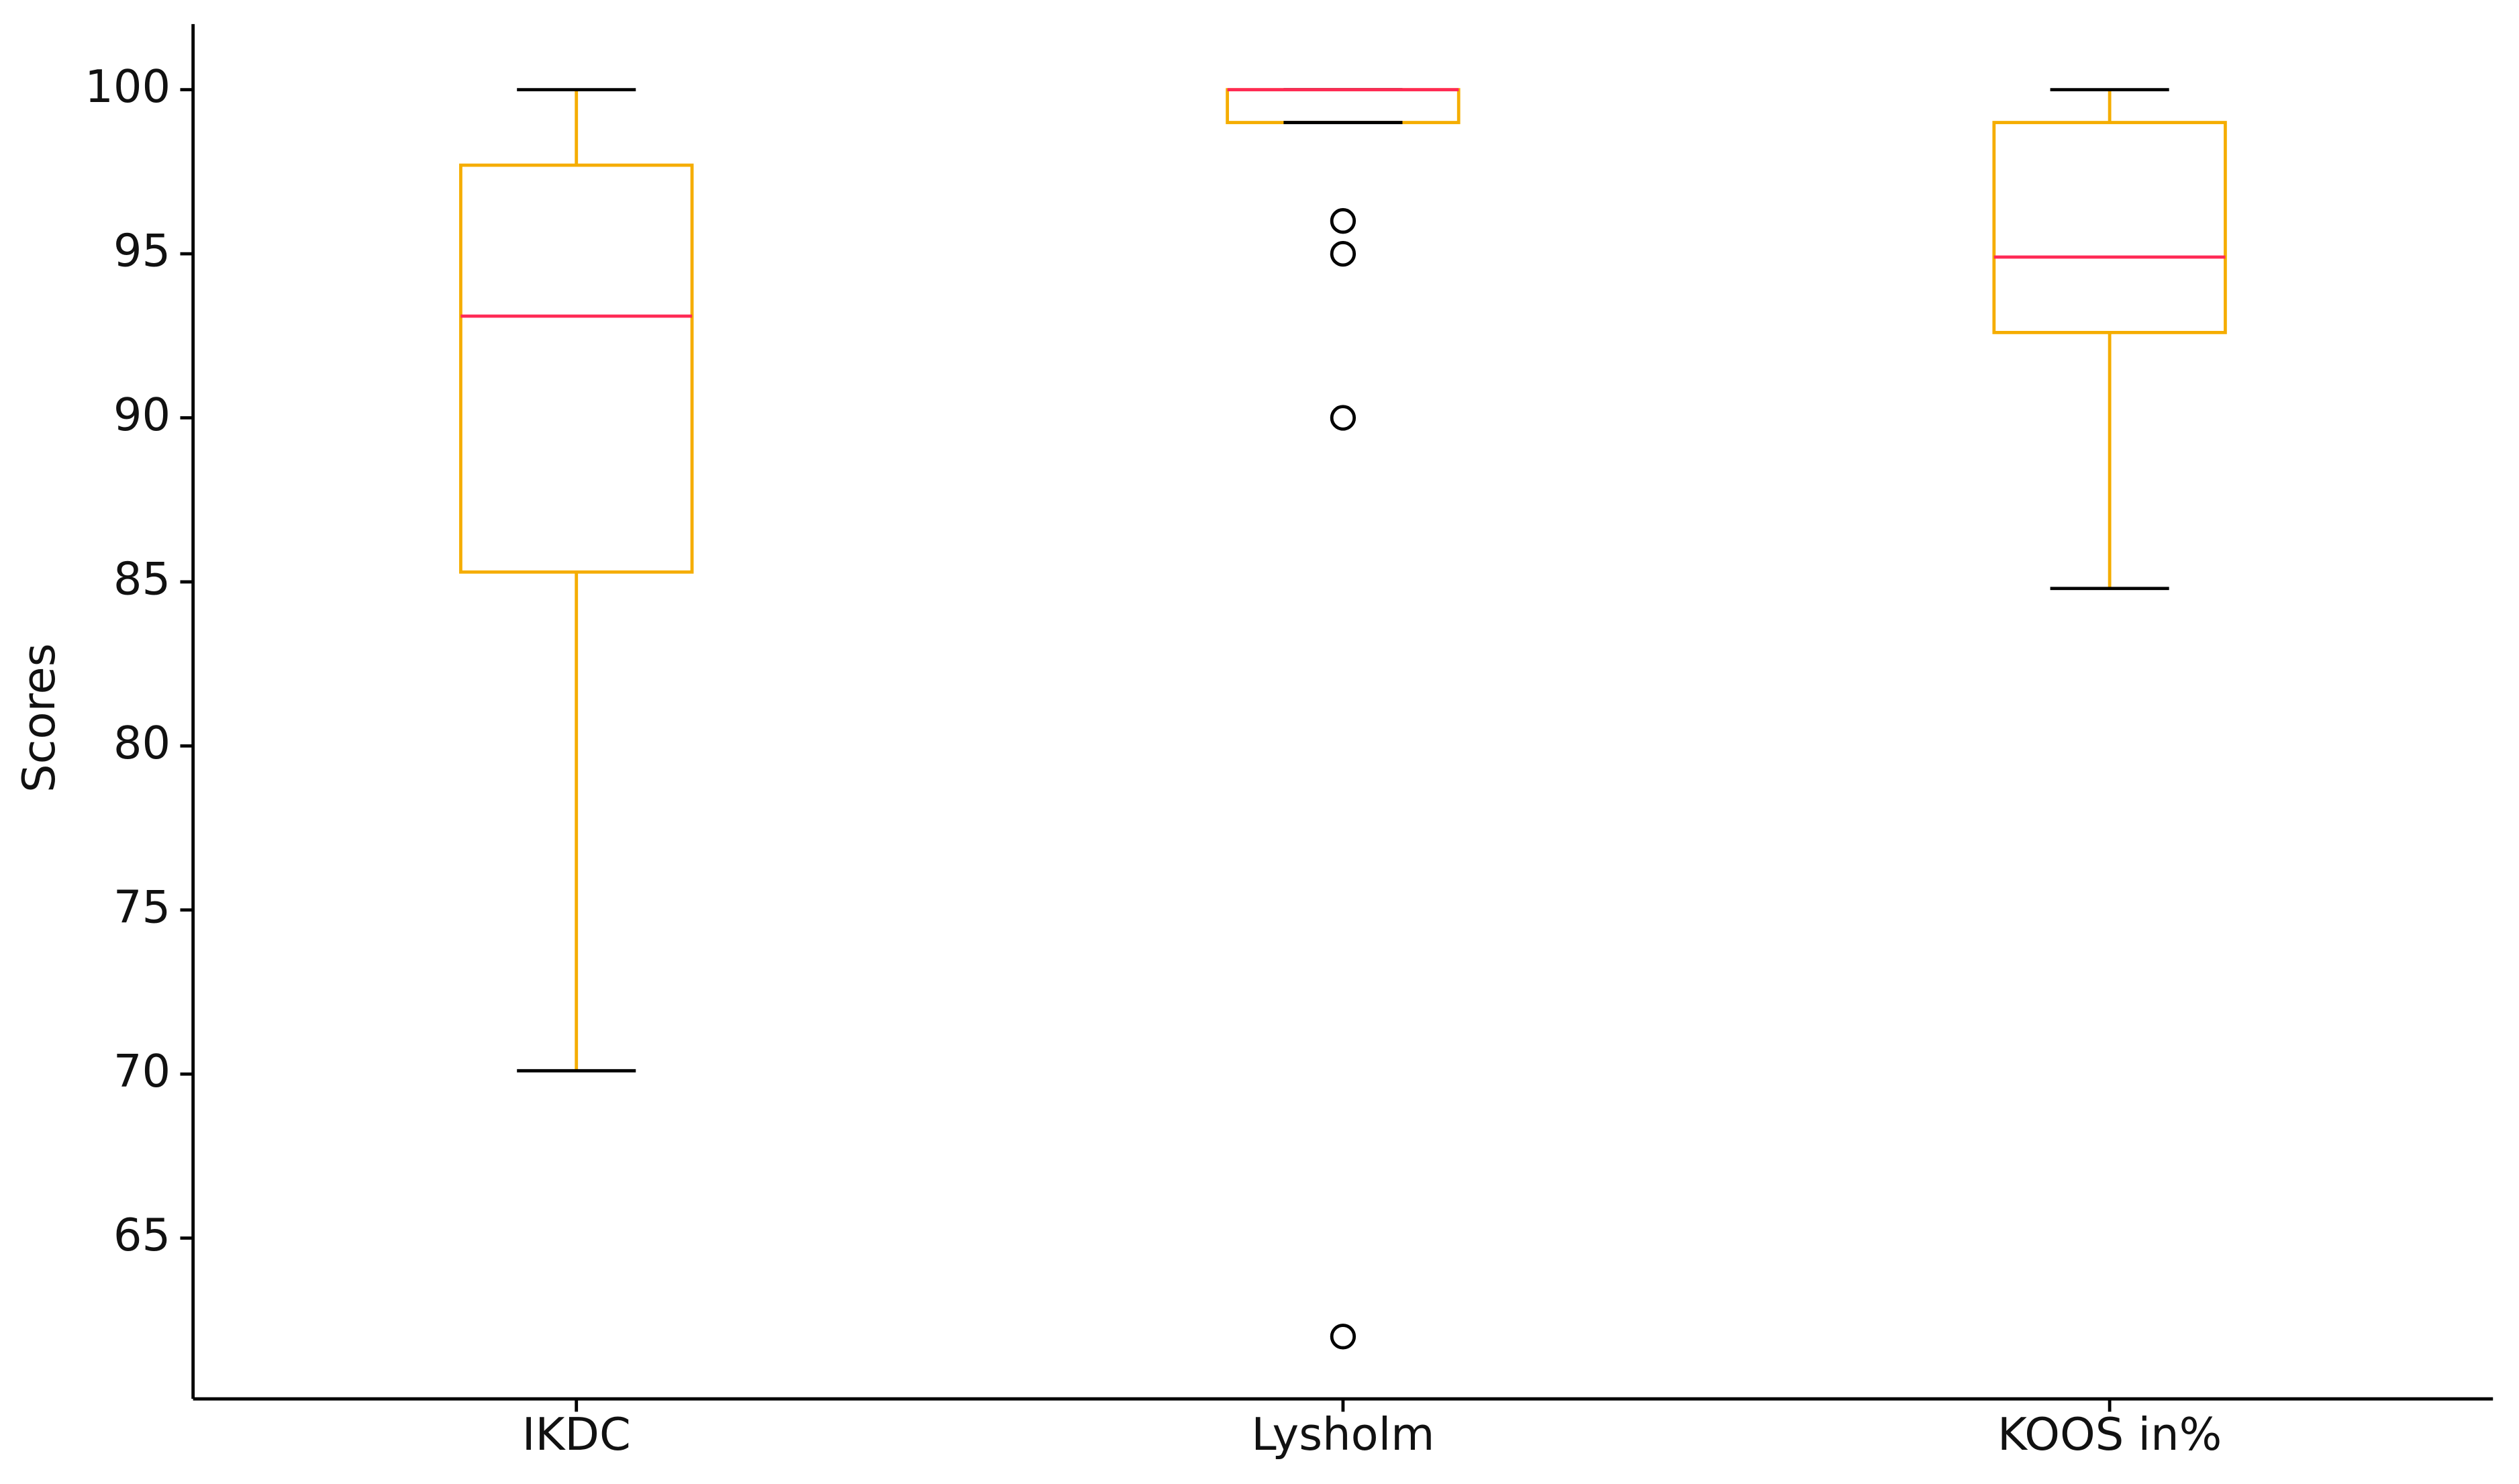 The height and width of the screenshot is (1484, 2519). What do you see at coordinates (141, 743) in the screenshot?
I see `y-tick-label: 80` at bounding box center [141, 743].